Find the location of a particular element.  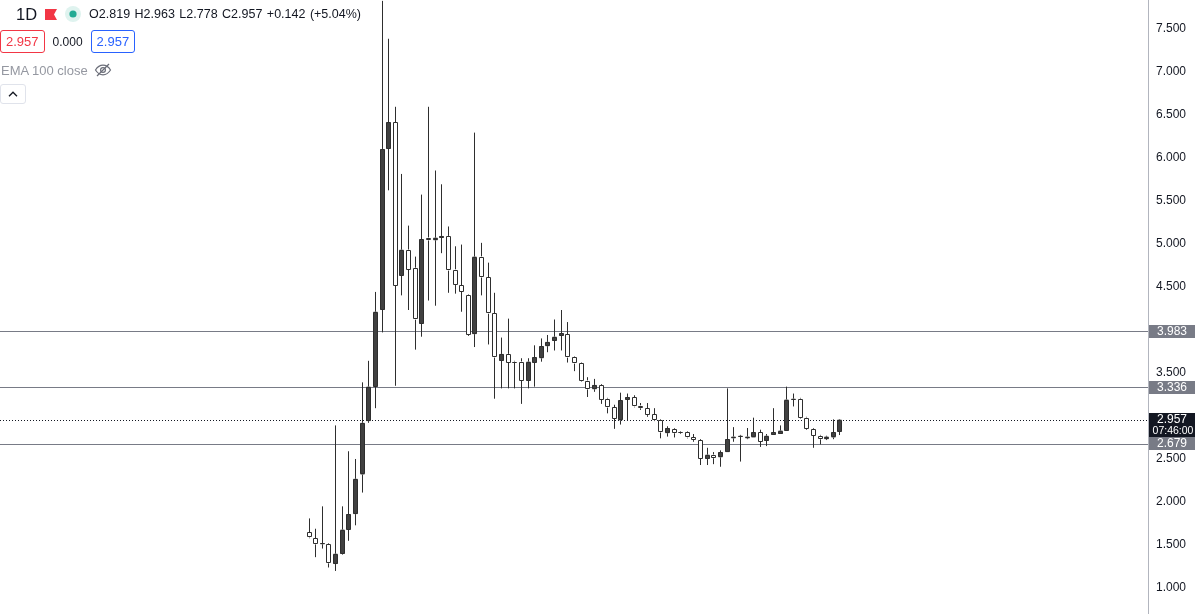

text: O2.819 H2.963 L2.778 C2.957 +0.142 (+5.04%) is located at coordinates (225, 14).